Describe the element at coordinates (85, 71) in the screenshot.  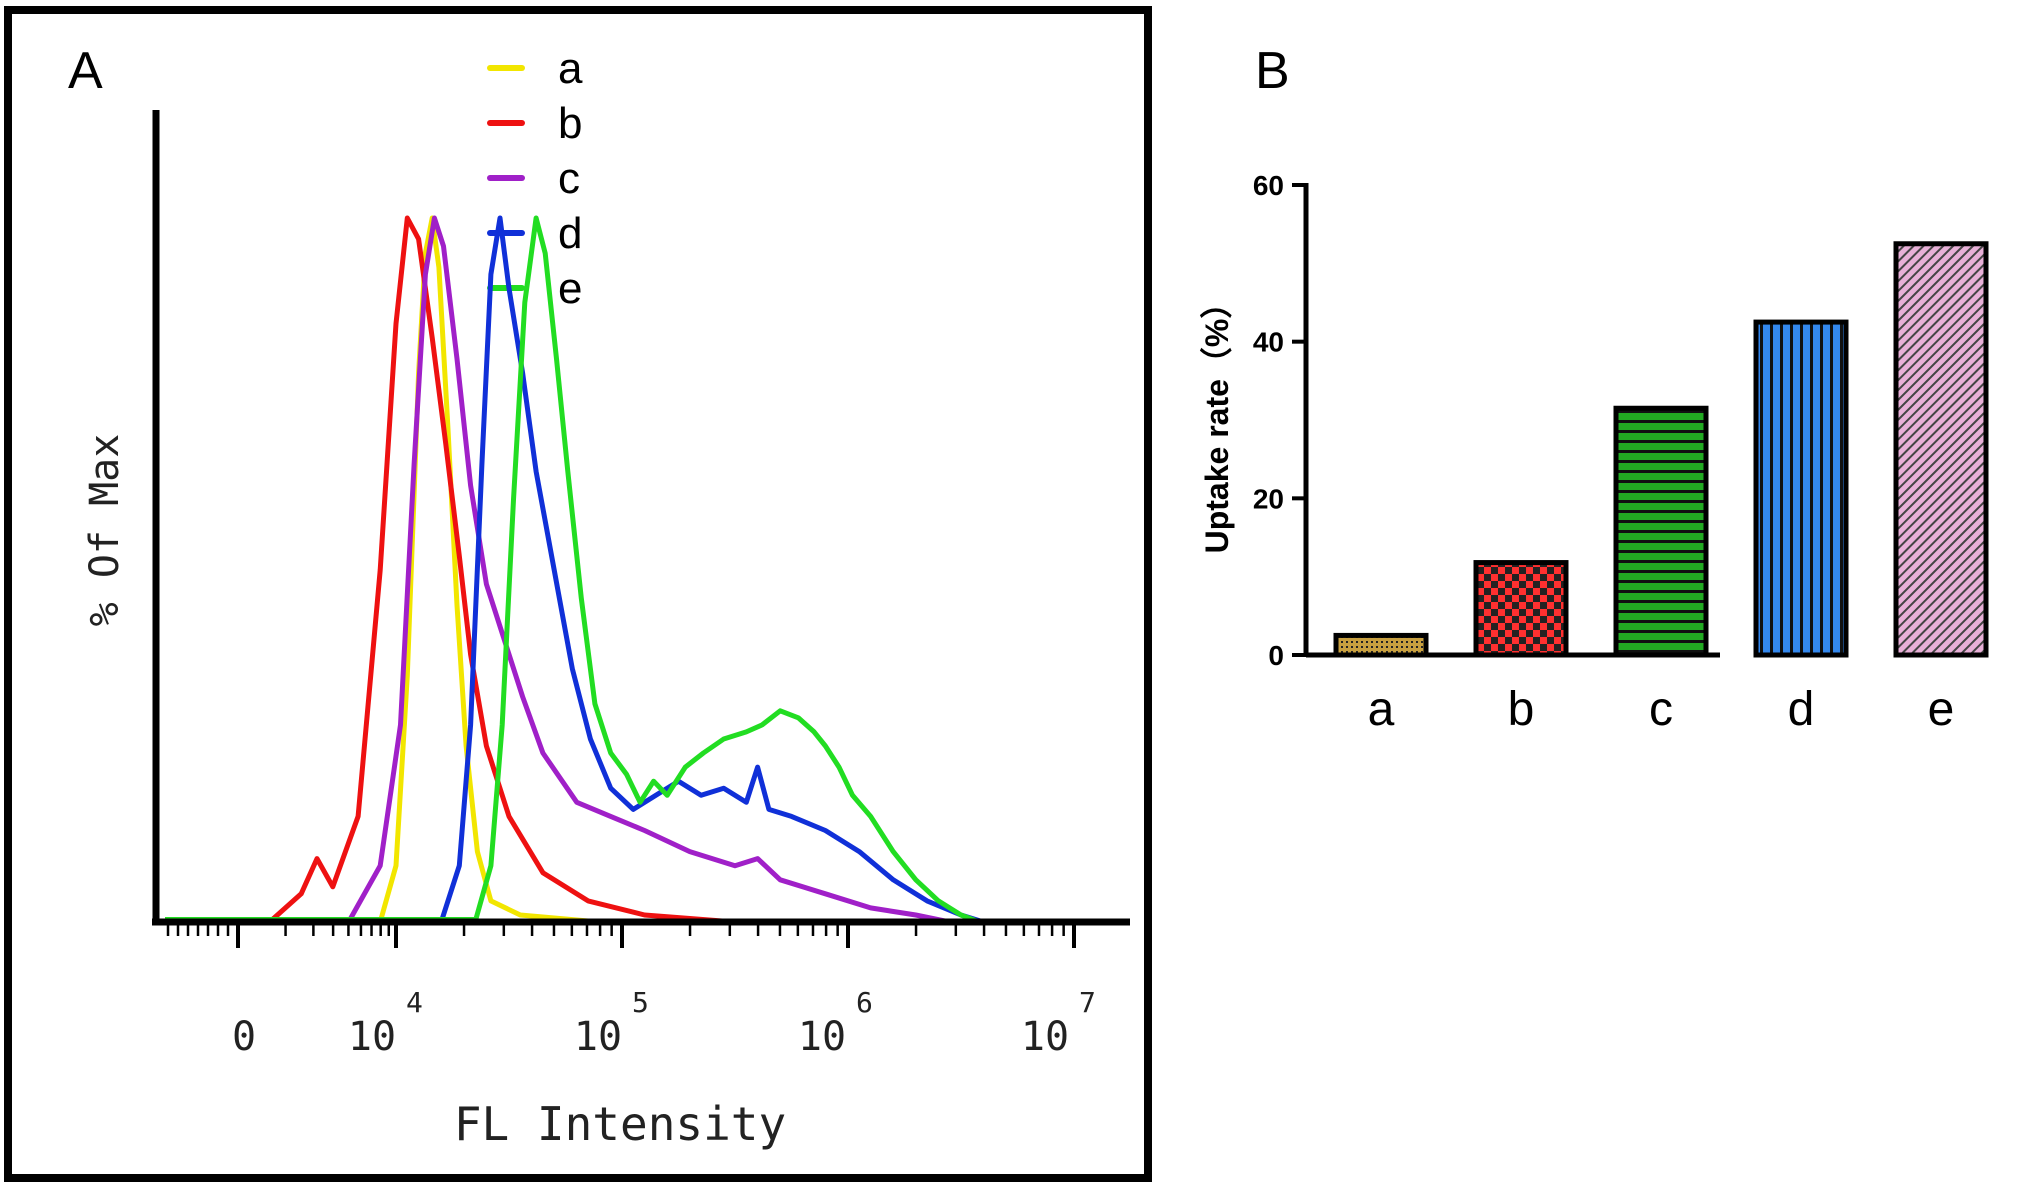
I see `panel-a-letter: A` at that location.